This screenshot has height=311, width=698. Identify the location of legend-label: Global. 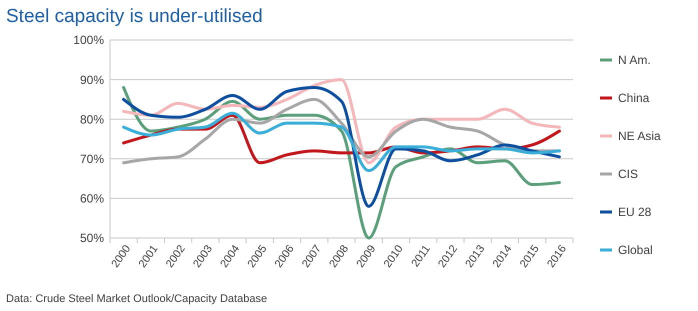
(635, 250).